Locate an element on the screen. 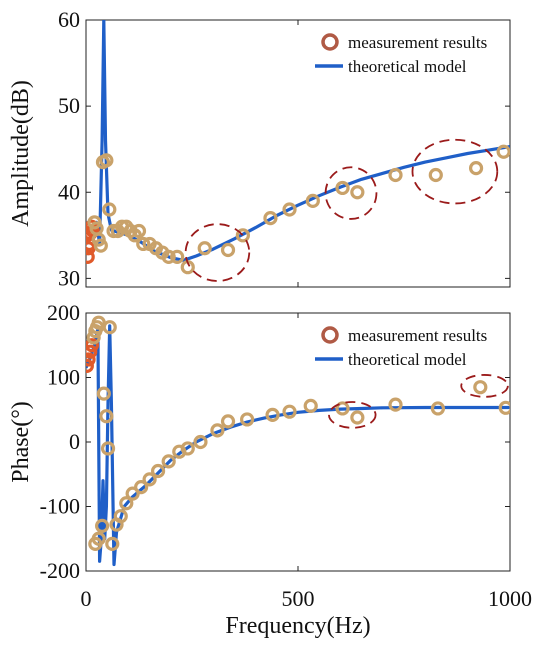 The height and width of the screenshot is (647, 550). x-tick-label: 1000 is located at coordinates (510, 598).